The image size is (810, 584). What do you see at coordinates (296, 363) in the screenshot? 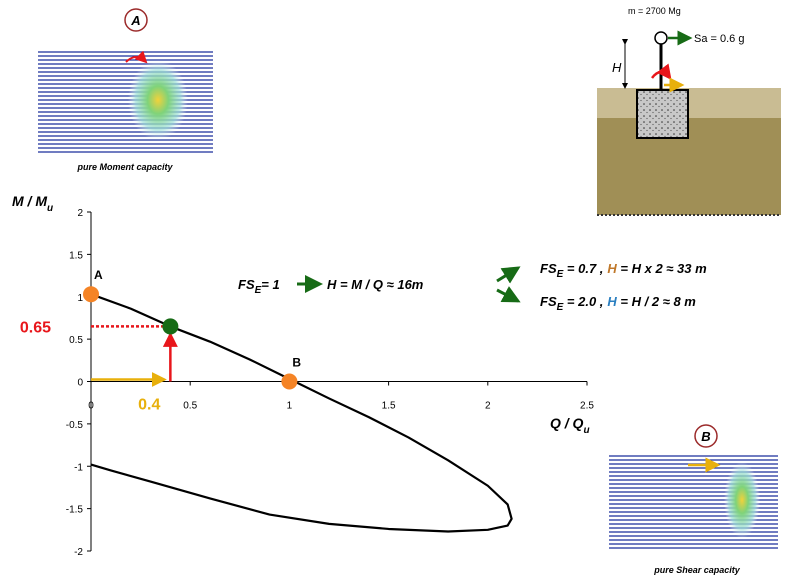
I see `point-label: B` at bounding box center [296, 363].